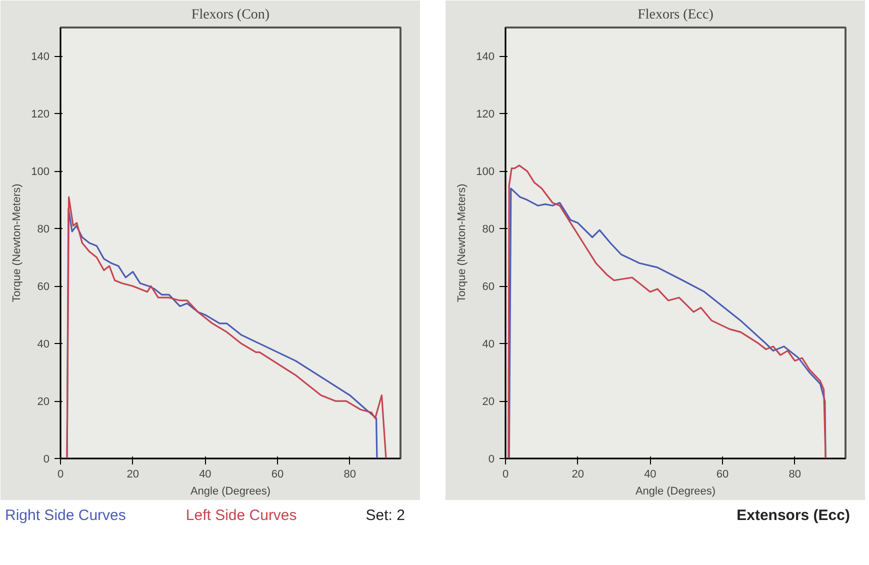 This screenshot has width=869, height=565. I want to click on chart-title: Flexors (Ecc), so click(676, 15).